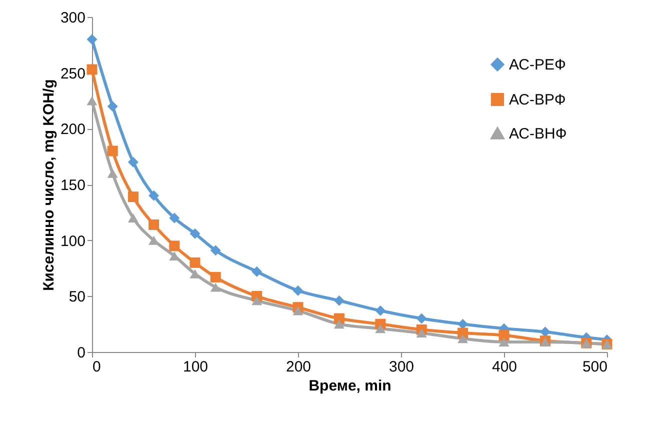 The image size is (658, 441). What do you see at coordinates (505, 367) in the screenshot?
I see `x-tick-label: 400` at bounding box center [505, 367].